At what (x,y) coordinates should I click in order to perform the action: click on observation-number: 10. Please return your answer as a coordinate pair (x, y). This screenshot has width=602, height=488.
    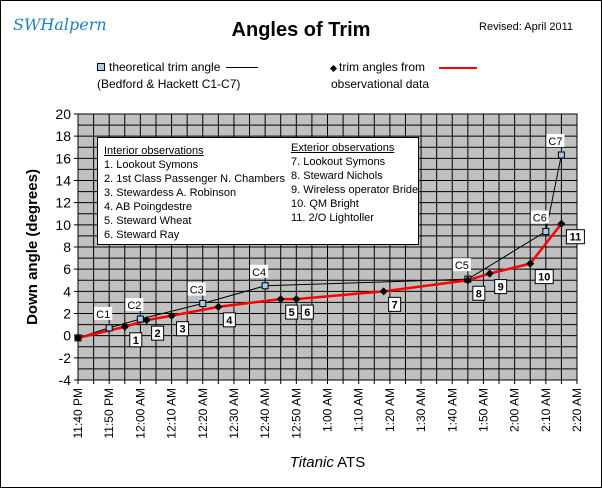
    Looking at the image, I should click on (544, 278).